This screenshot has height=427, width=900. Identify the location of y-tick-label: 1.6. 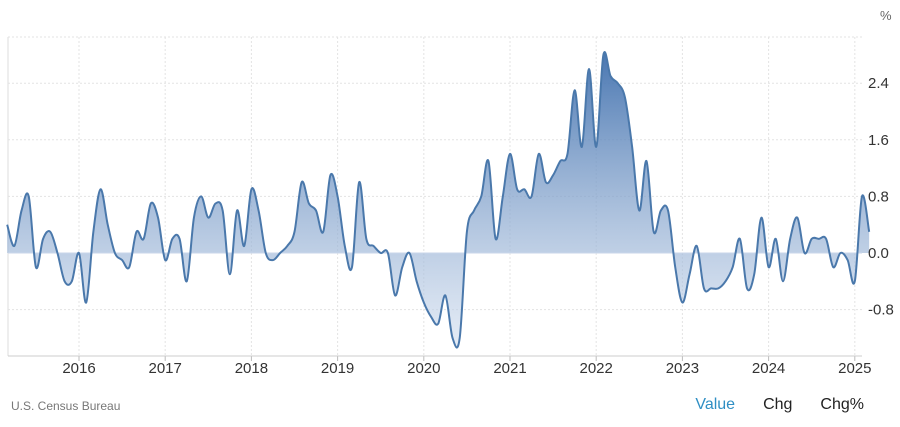
(878, 140).